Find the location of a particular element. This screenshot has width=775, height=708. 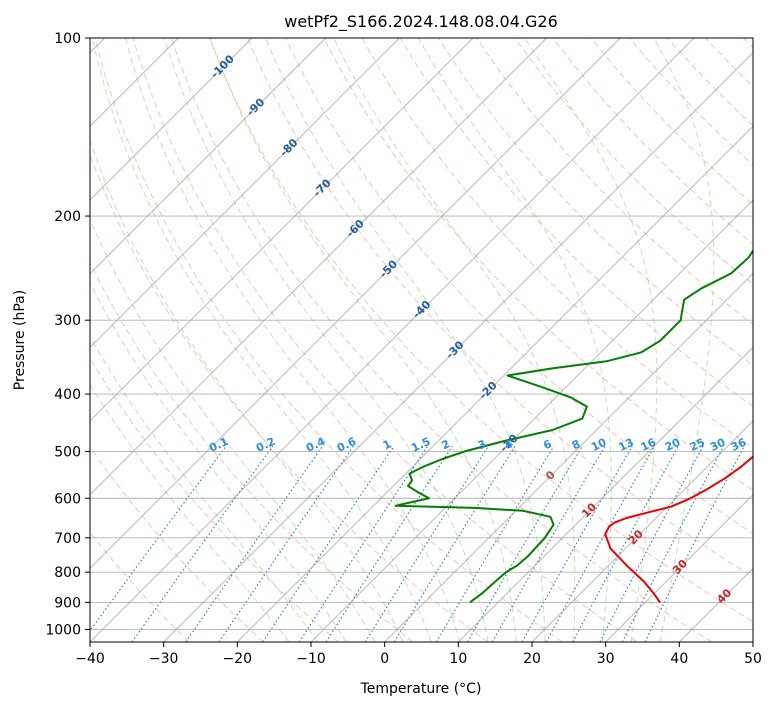

y-tick-label: 900 is located at coordinates (67, 603).